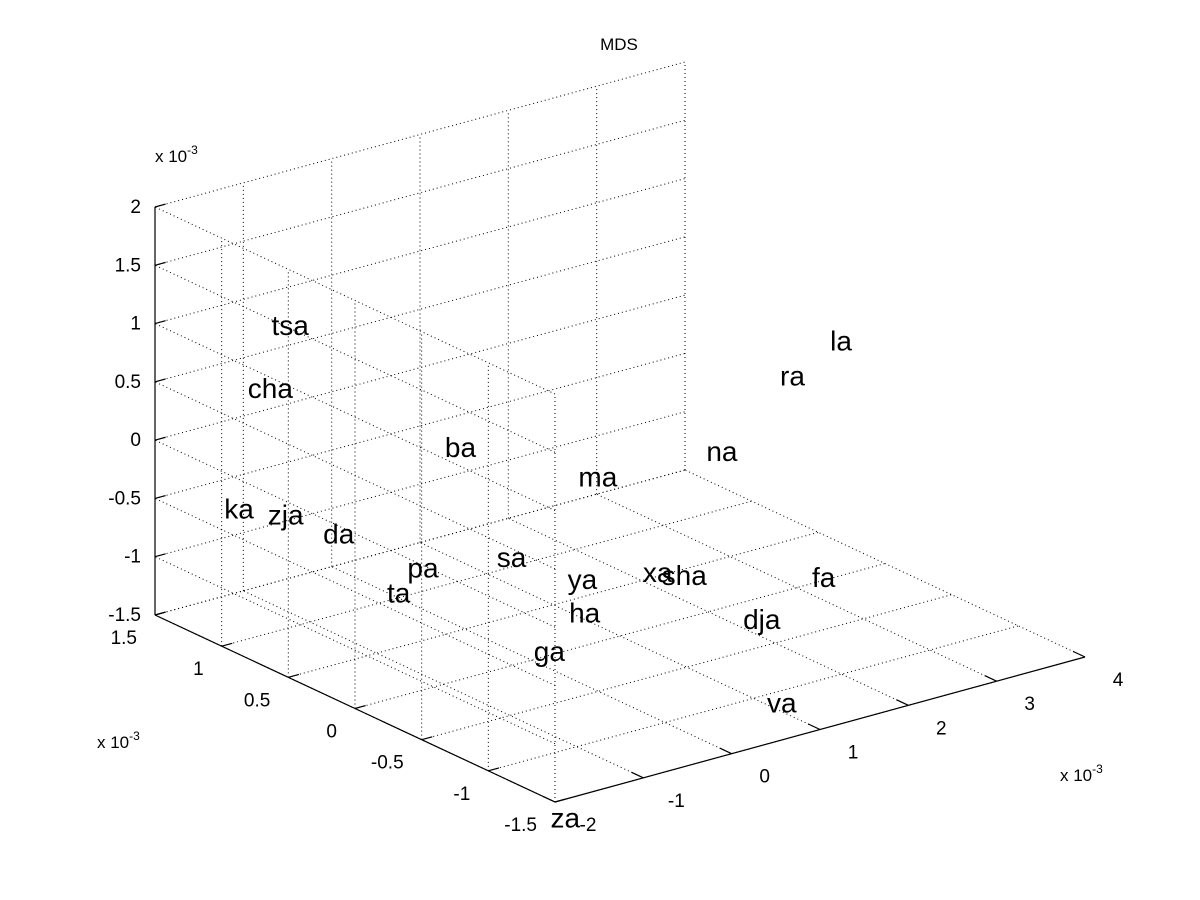  I want to click on y-tick-label: -1.5, so click(520, 825).